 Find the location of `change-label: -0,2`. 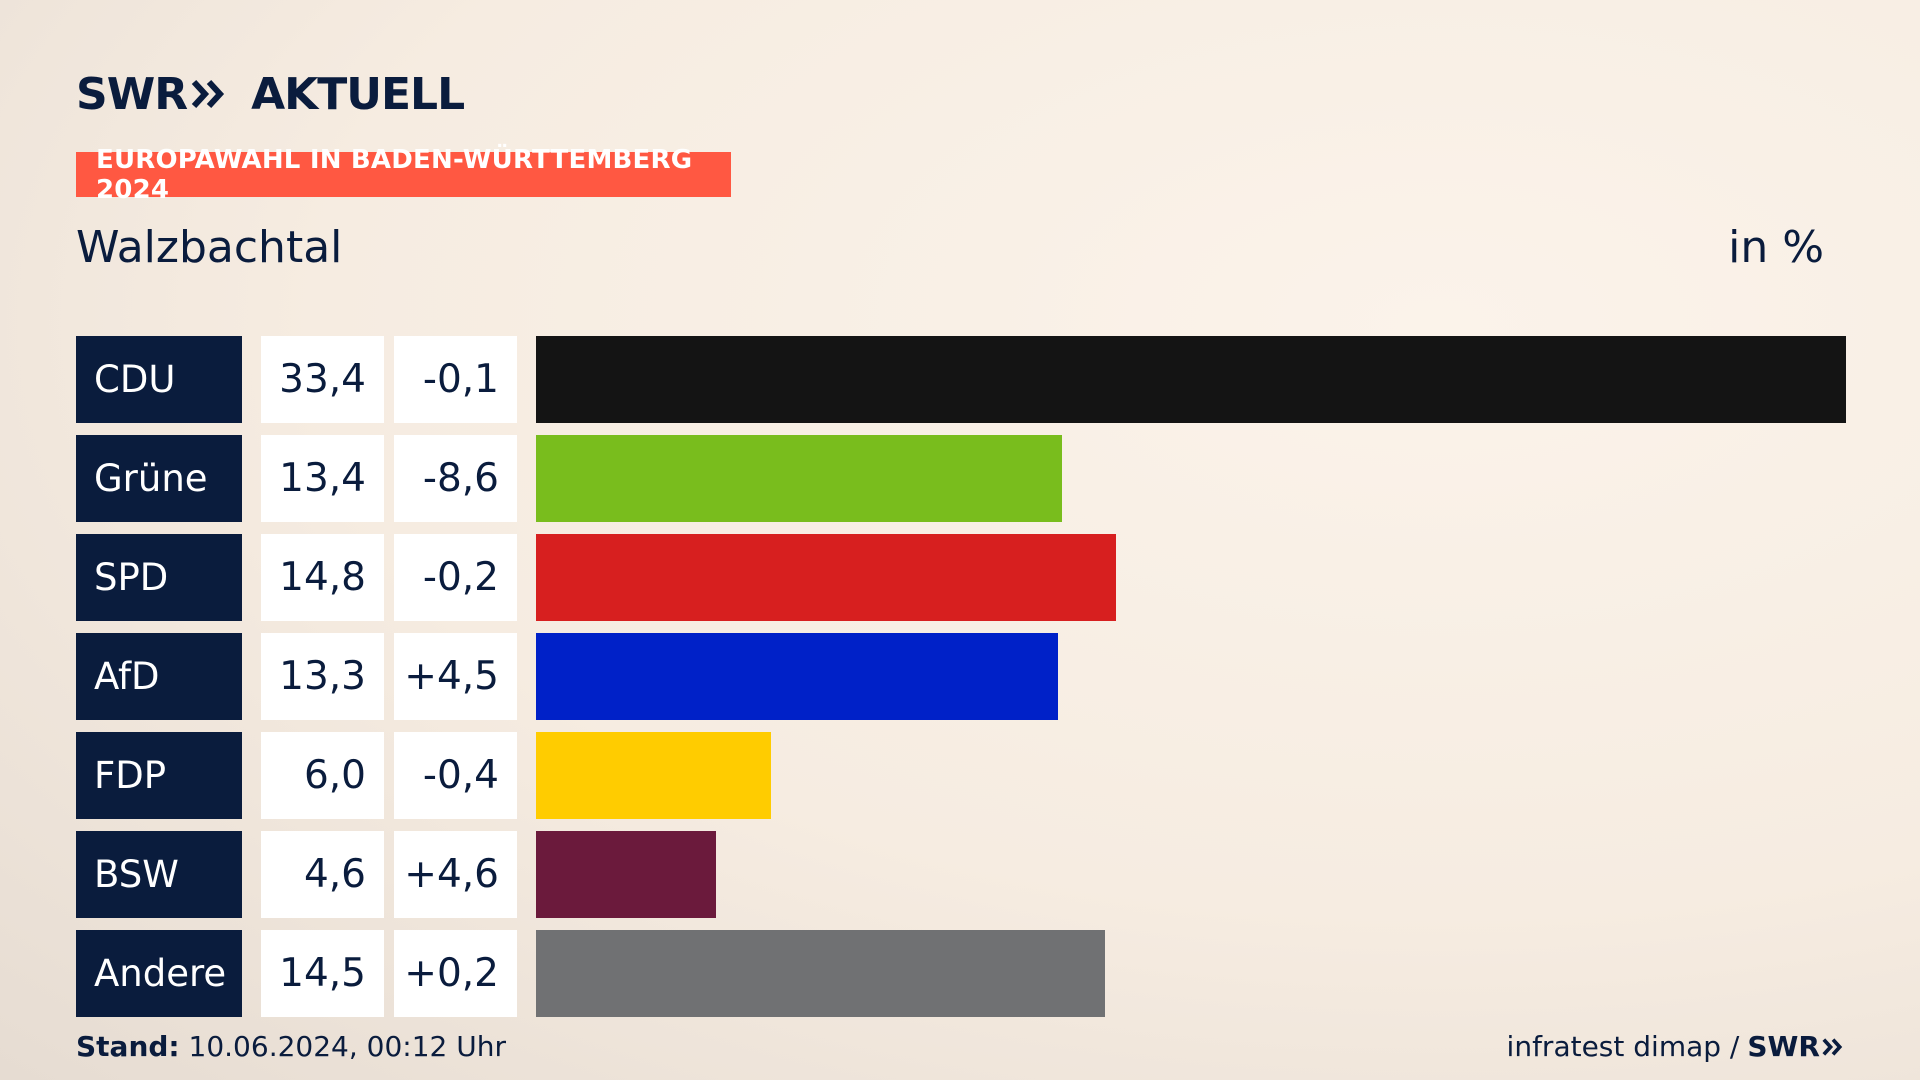

change-label: -0,2 is located at coordinates (455, 577).